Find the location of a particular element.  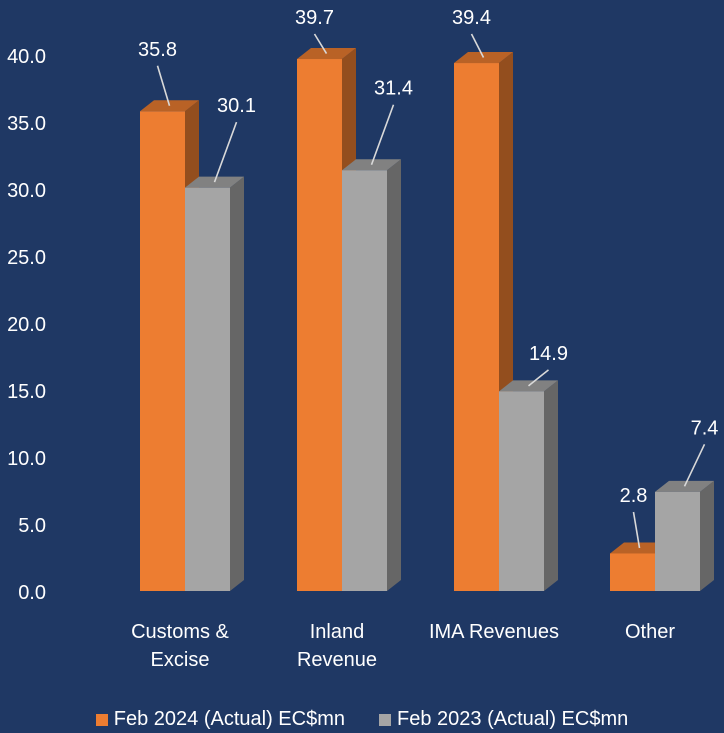

data-label: 31.4 is located at coordinates (393, 89).